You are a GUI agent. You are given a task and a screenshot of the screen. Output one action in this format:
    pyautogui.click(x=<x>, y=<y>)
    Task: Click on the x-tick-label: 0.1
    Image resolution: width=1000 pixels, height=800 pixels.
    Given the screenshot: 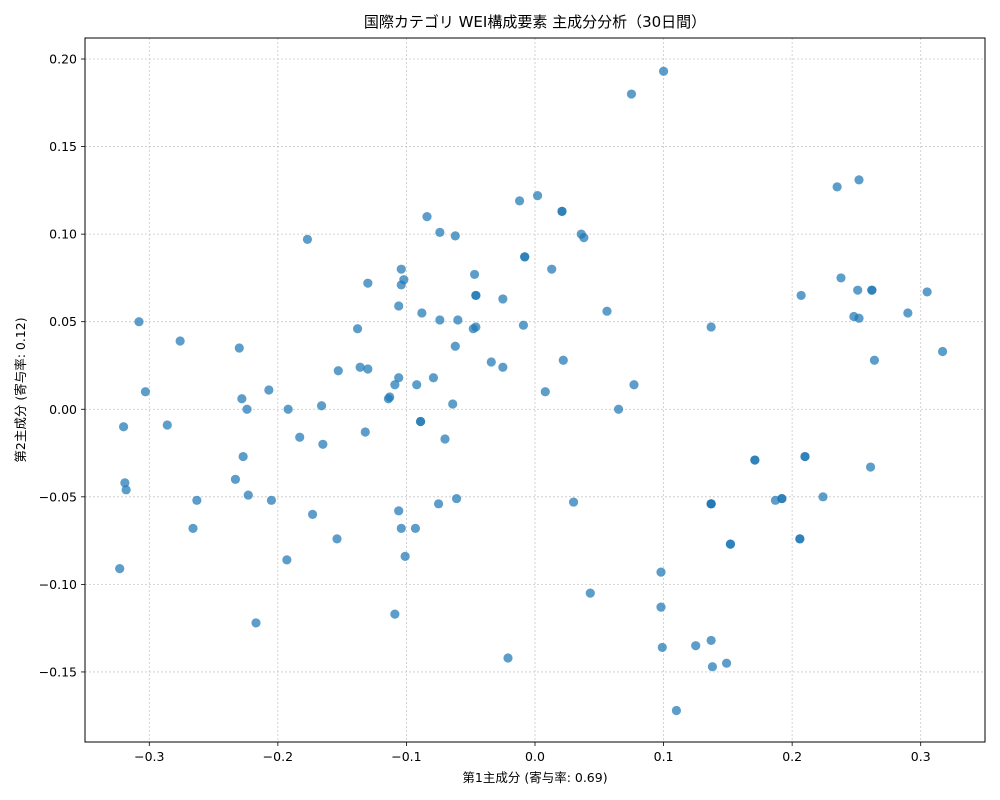 What is the action you would take?
    pyautogui.click(x=664, y=756)
    